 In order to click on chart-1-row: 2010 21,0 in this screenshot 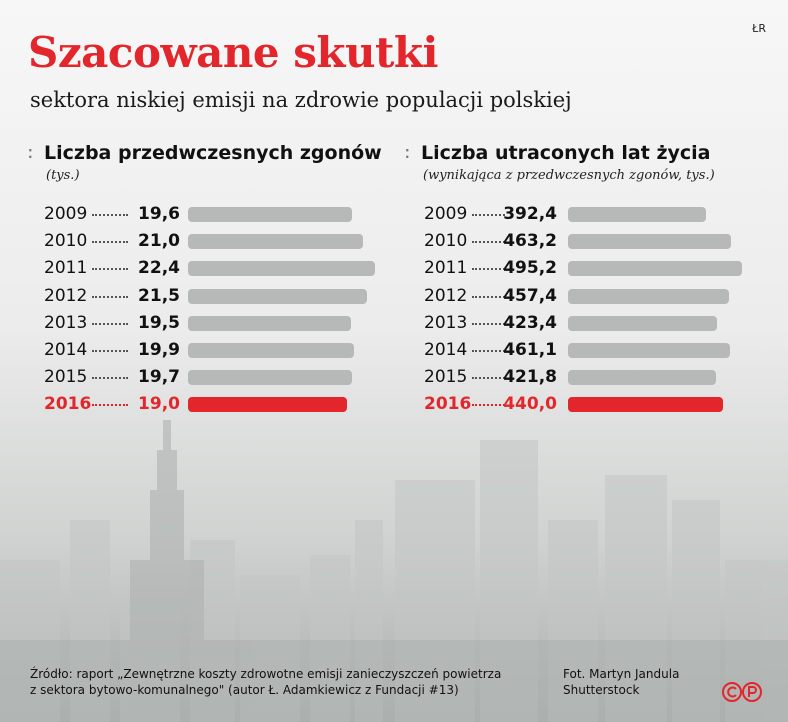, I will do `click(209, 242)`.